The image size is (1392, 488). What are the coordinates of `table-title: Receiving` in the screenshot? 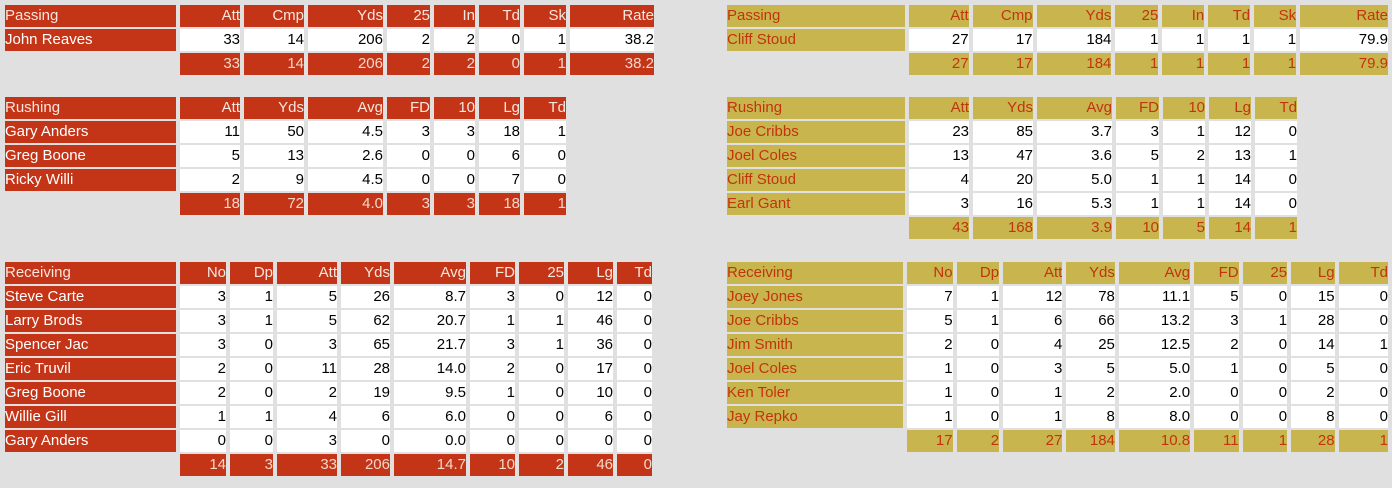 It's located at (815, 273).